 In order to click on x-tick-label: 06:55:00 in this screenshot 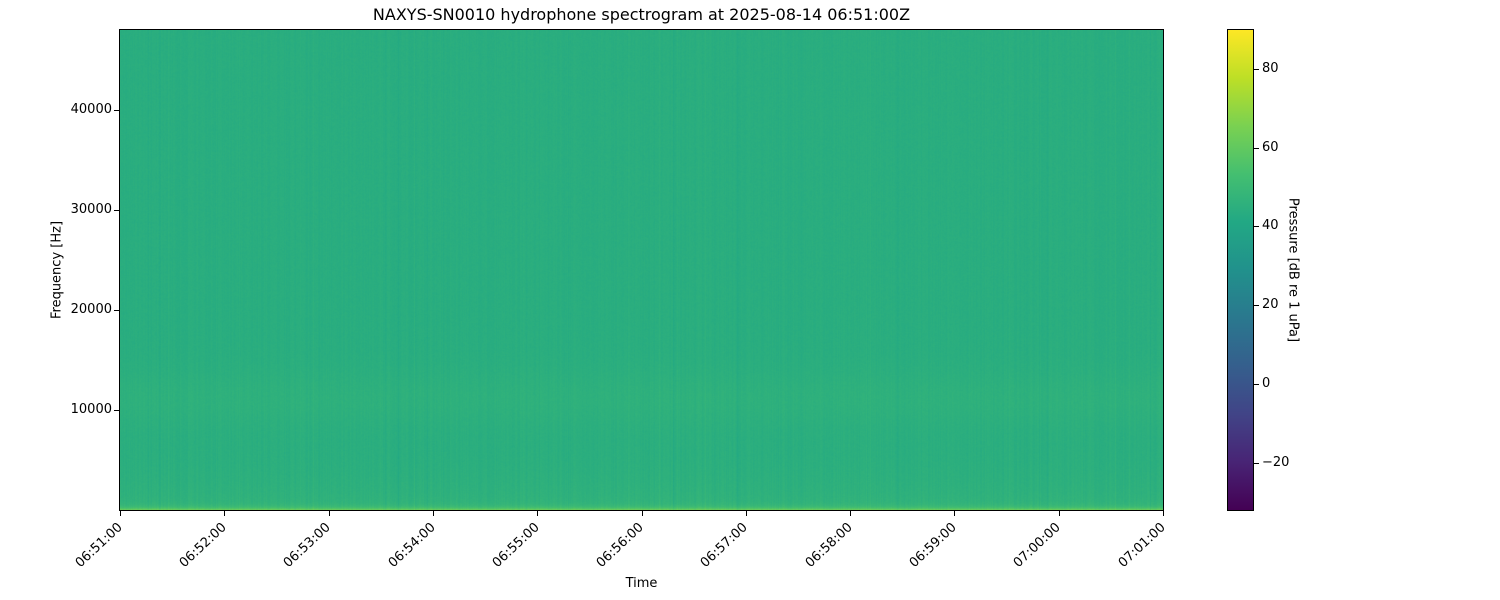, I will do `click(516, 545)`.